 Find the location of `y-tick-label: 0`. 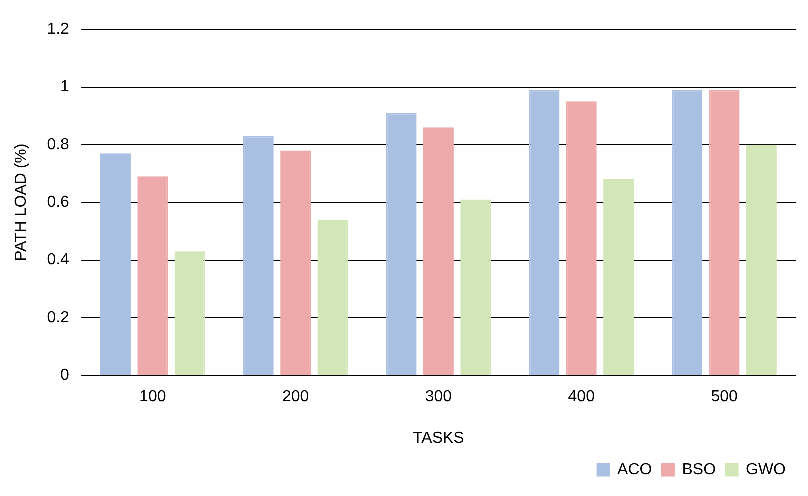

y-tick-label: 0 is located at coordinates (65, 375).